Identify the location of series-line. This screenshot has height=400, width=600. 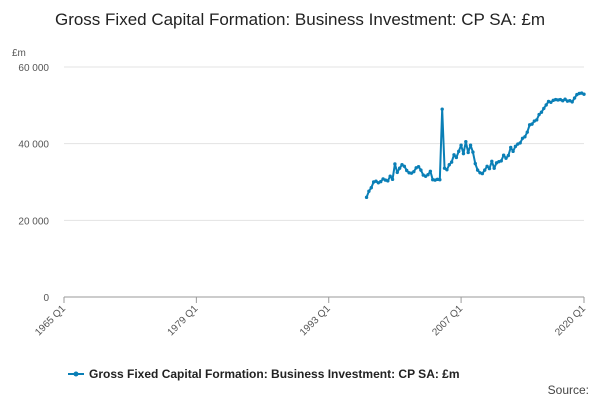
(475, 145).